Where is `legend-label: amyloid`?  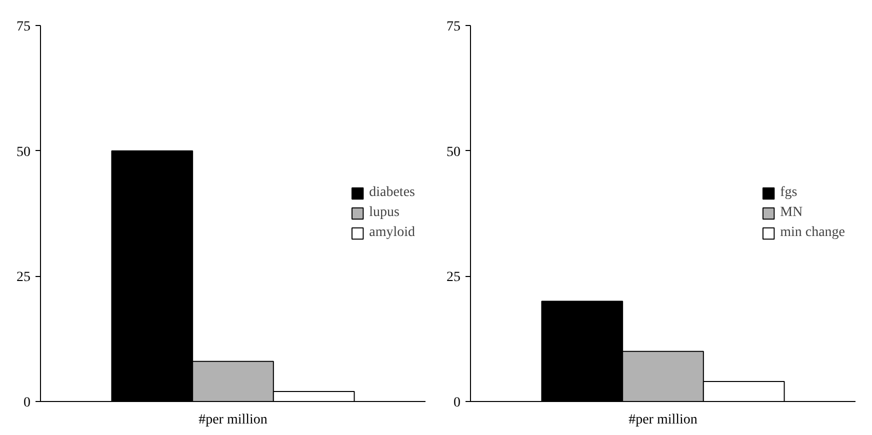
legend-label: amyloid is located at coordinates (392, 233).